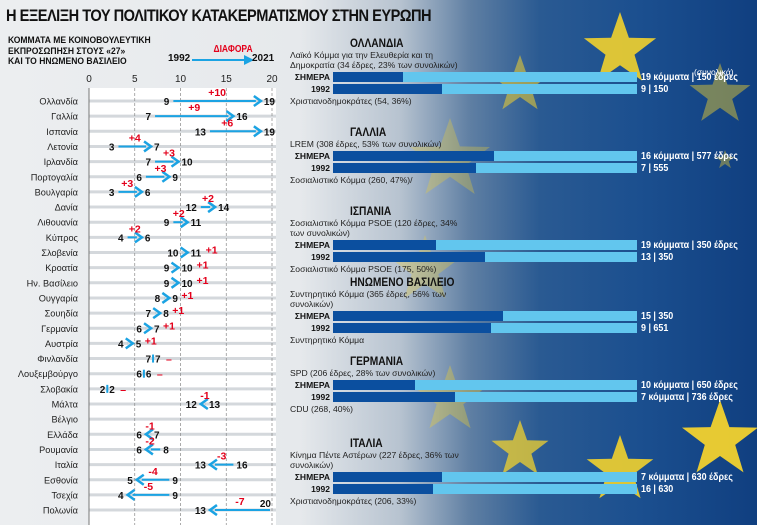 The width and height of the screenshot is (757, 525). What do you see at coordinates (64, 495) in the screenshot?
I see `country-label: Τσεχία` at bounding box center [64, 495].